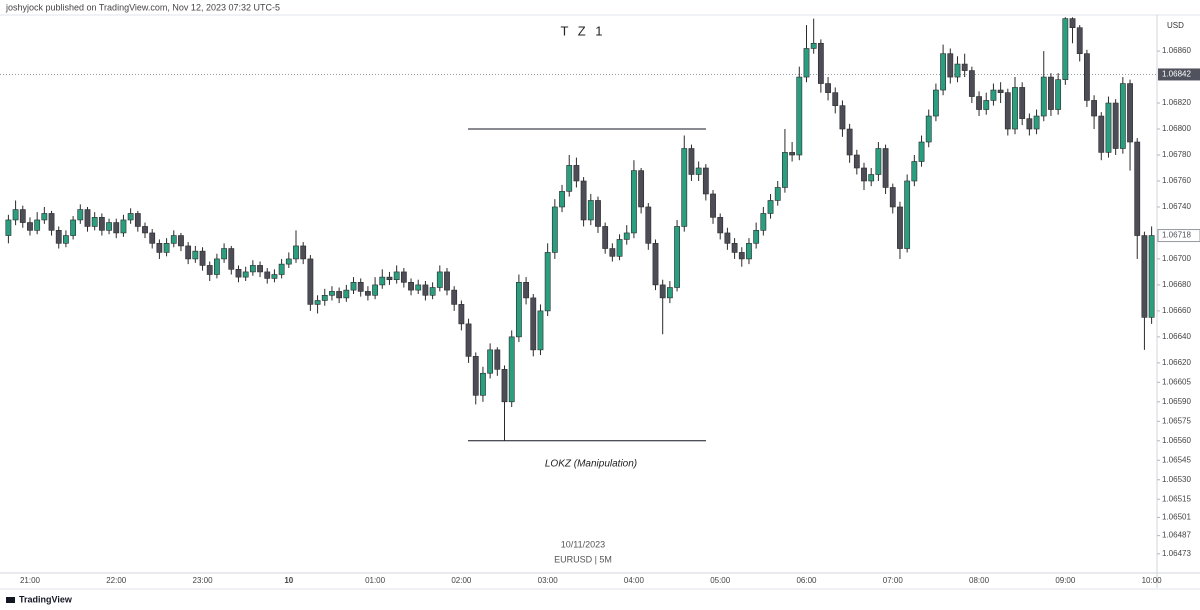 The image size is (1200, 610). What do you see at coordinates (1176, 535) in the screenshot?
I see `y-tick-label: 1.06487` at bounding box center [1176, 535].